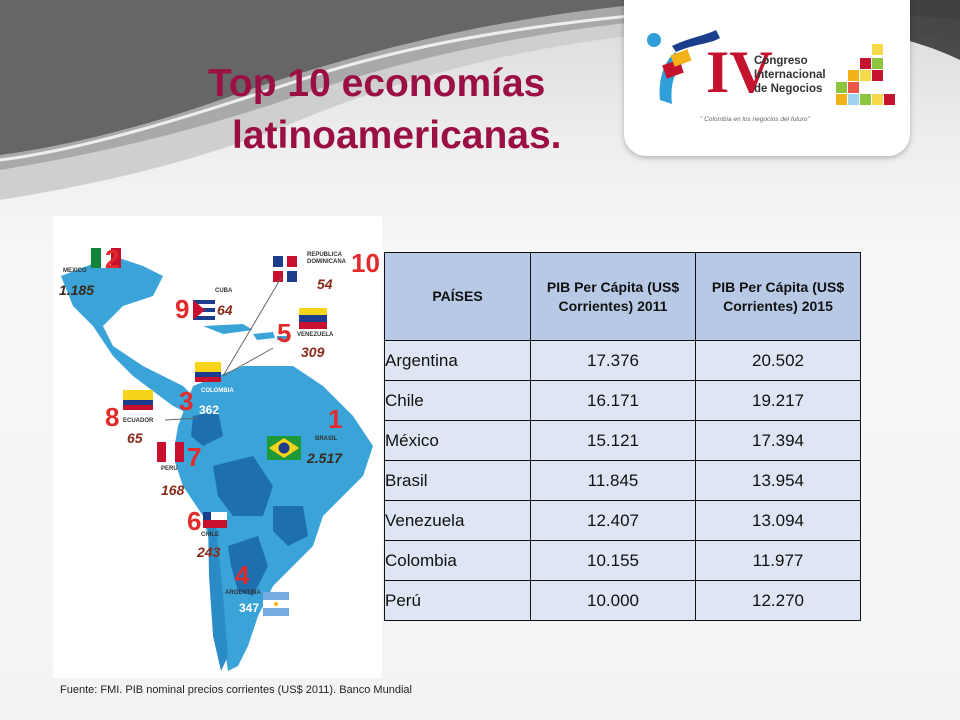 This screenshot has width=960, height=720. Describe the element at coordinates (377, 83) in the screenshot. I see `title-line-1: Top 10 economías` at that location.